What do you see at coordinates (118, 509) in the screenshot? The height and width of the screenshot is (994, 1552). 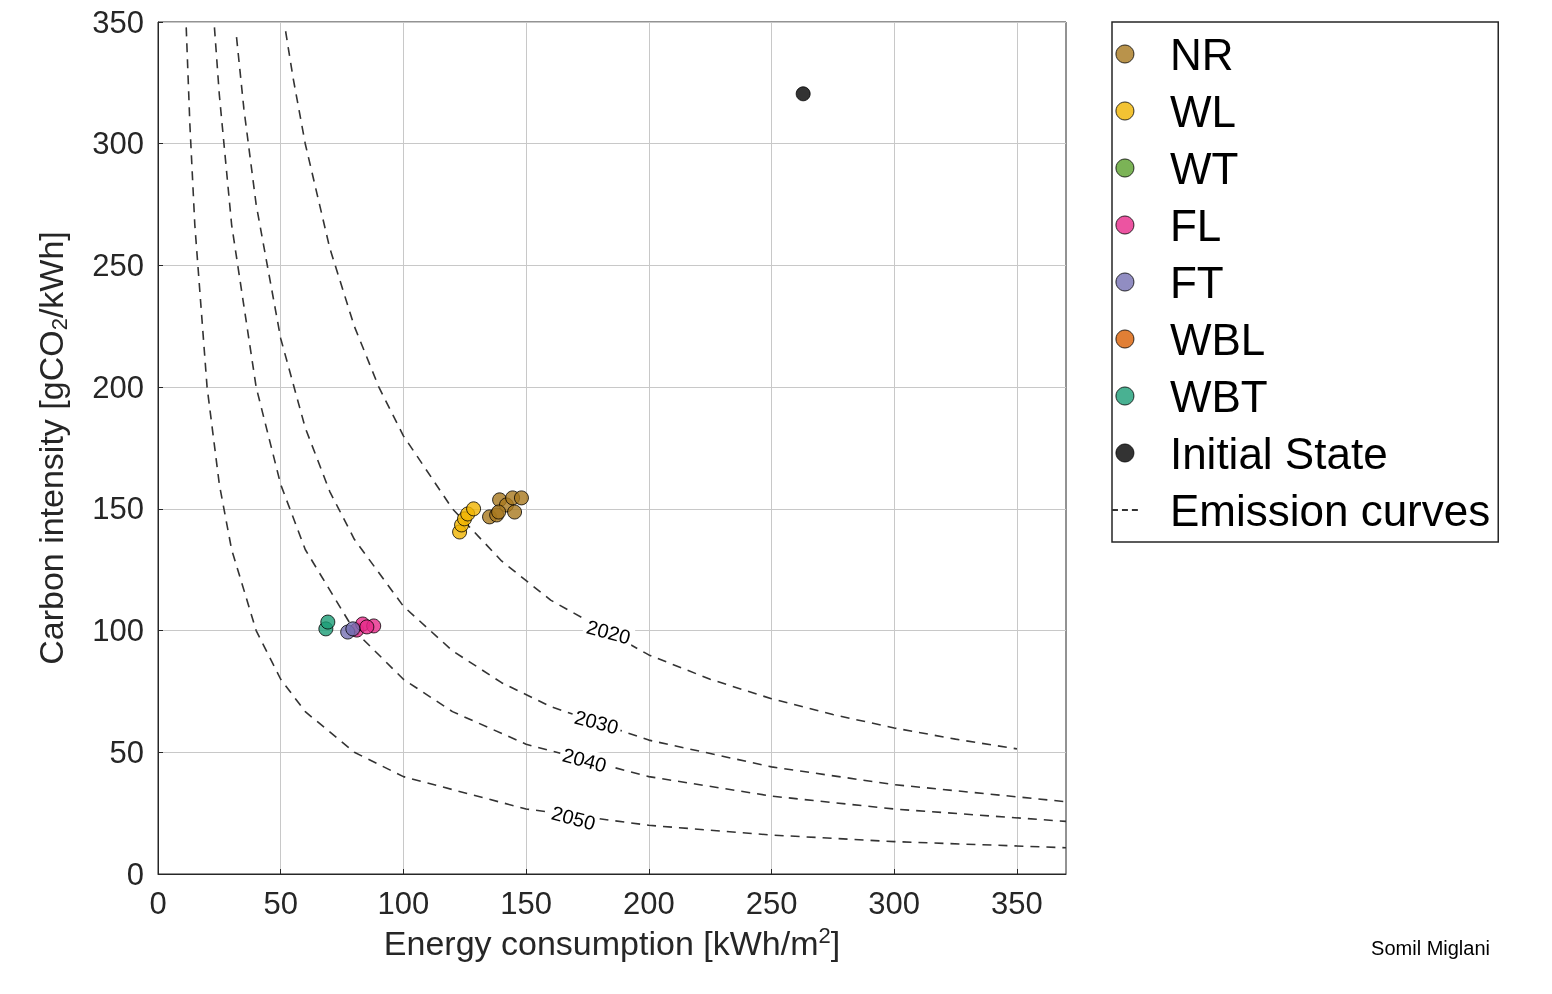 I see `y-tick-label: 150` at bounding box center [118, 509].